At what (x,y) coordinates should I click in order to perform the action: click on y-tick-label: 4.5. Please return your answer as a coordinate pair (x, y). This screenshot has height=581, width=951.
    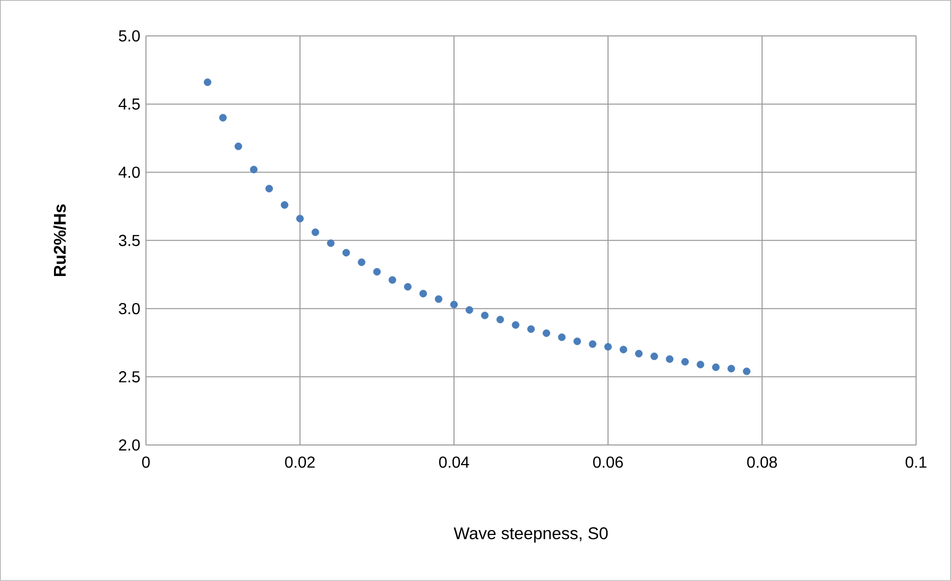
    Looking at the image, I should click on (129, 104).